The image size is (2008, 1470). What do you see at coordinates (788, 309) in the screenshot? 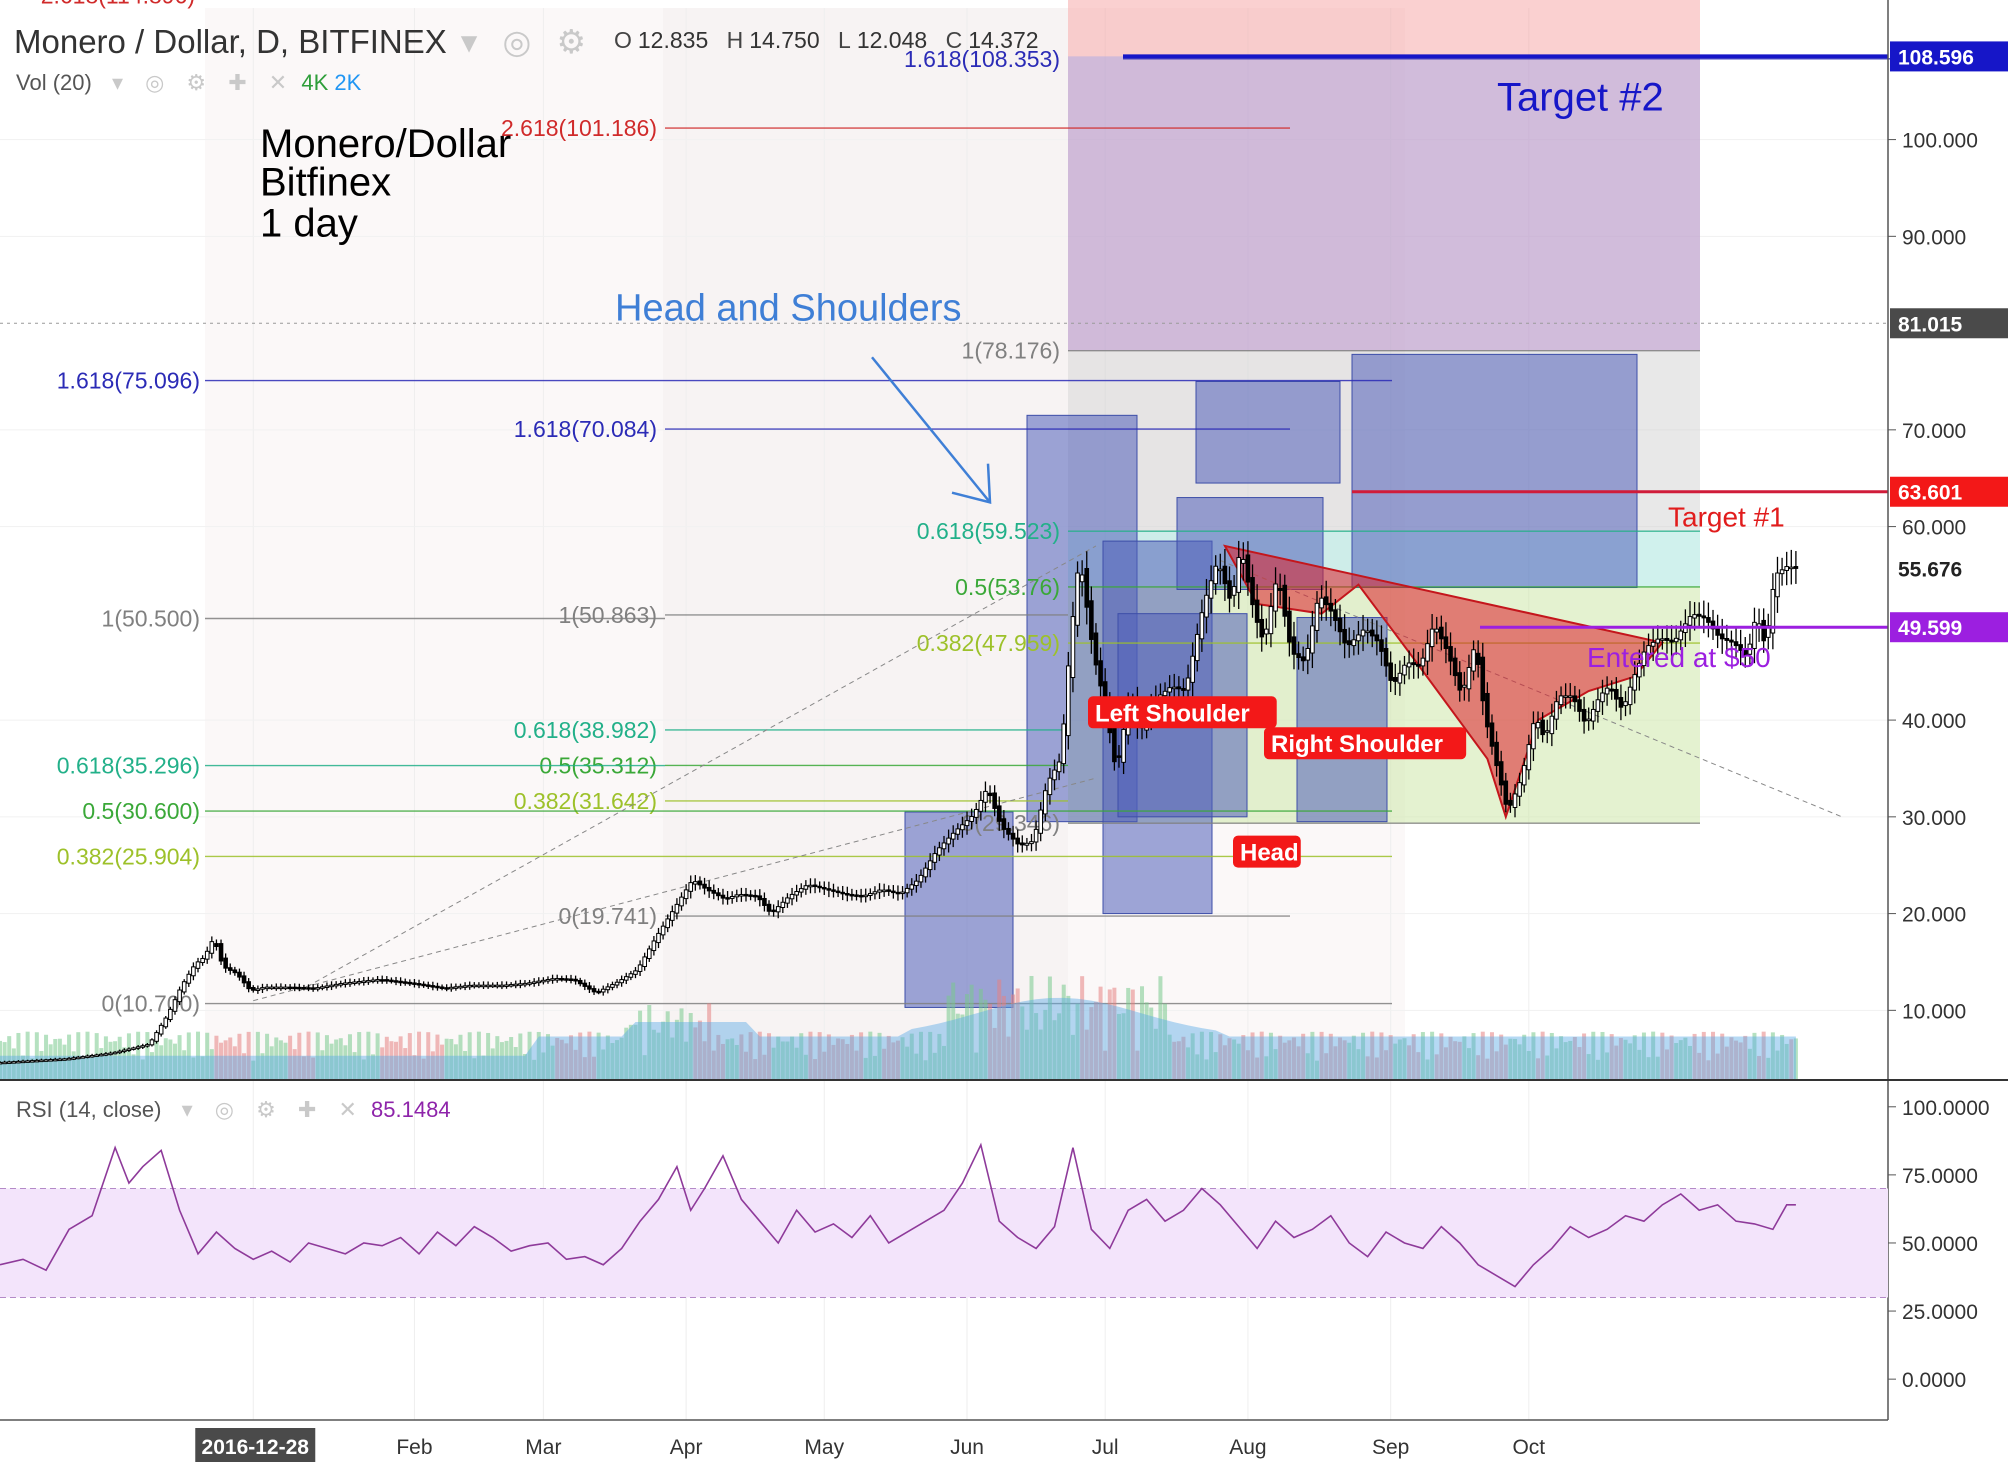
I see `annotation-3: Head and Shoulders` at bounding box center [788, 309].